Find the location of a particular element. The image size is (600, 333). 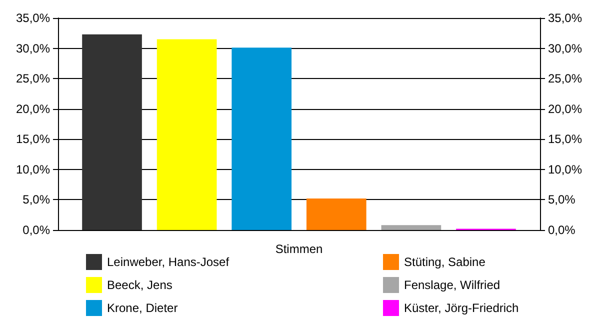

y2-tick-label: 30,0% is located at coordinates (565, 48).